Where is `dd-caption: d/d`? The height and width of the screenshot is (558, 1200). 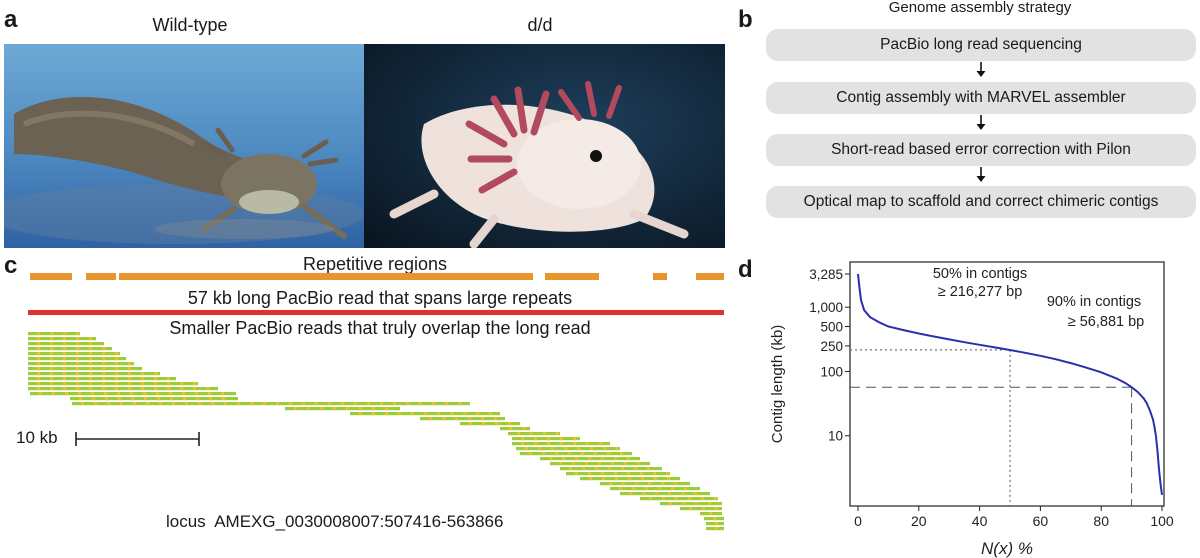
dd-caption: d/d is located at coordinates (540, 25).